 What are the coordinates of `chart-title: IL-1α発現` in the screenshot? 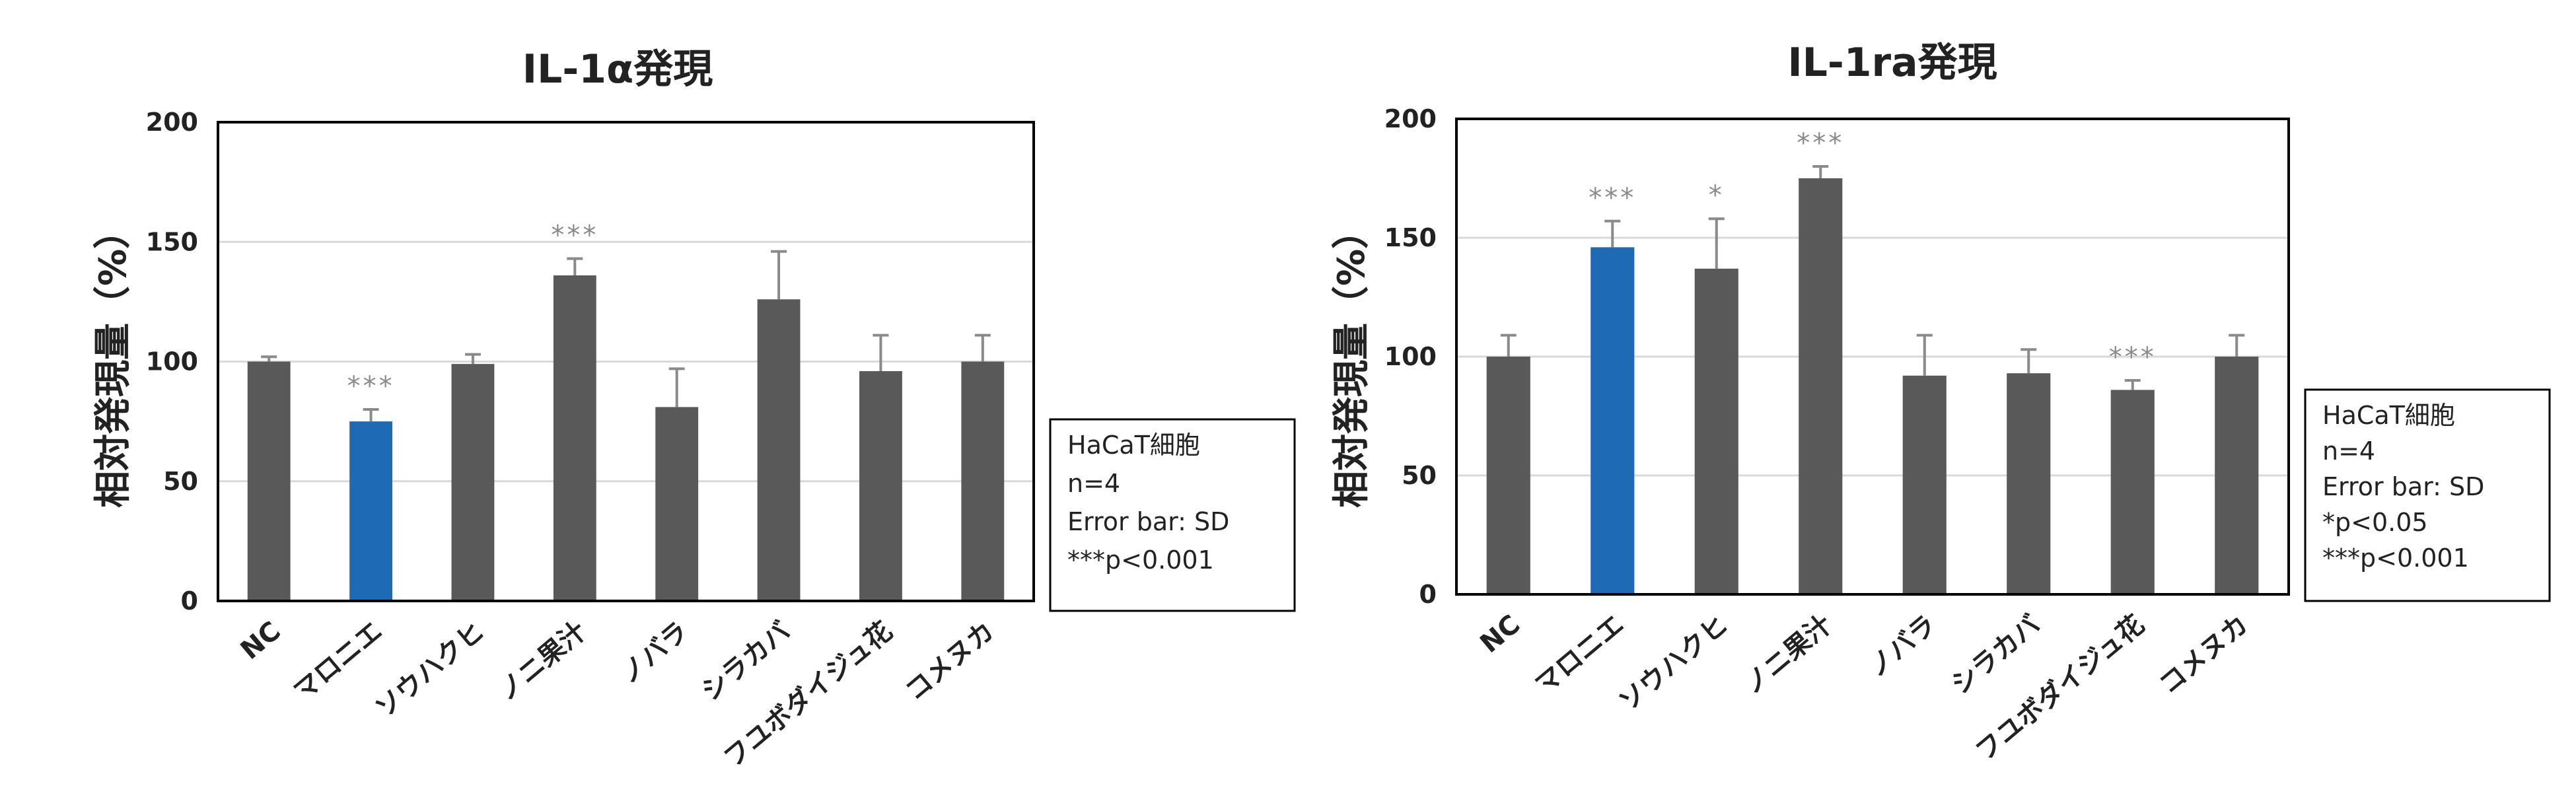 It's located at (618, 69).